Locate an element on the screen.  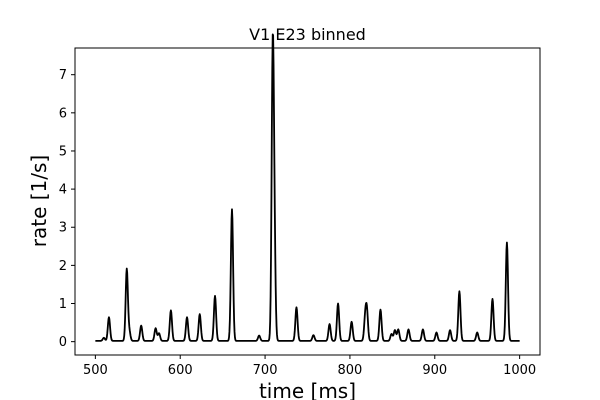
y-tick-label: 4 is located at coordinates (63, 190).